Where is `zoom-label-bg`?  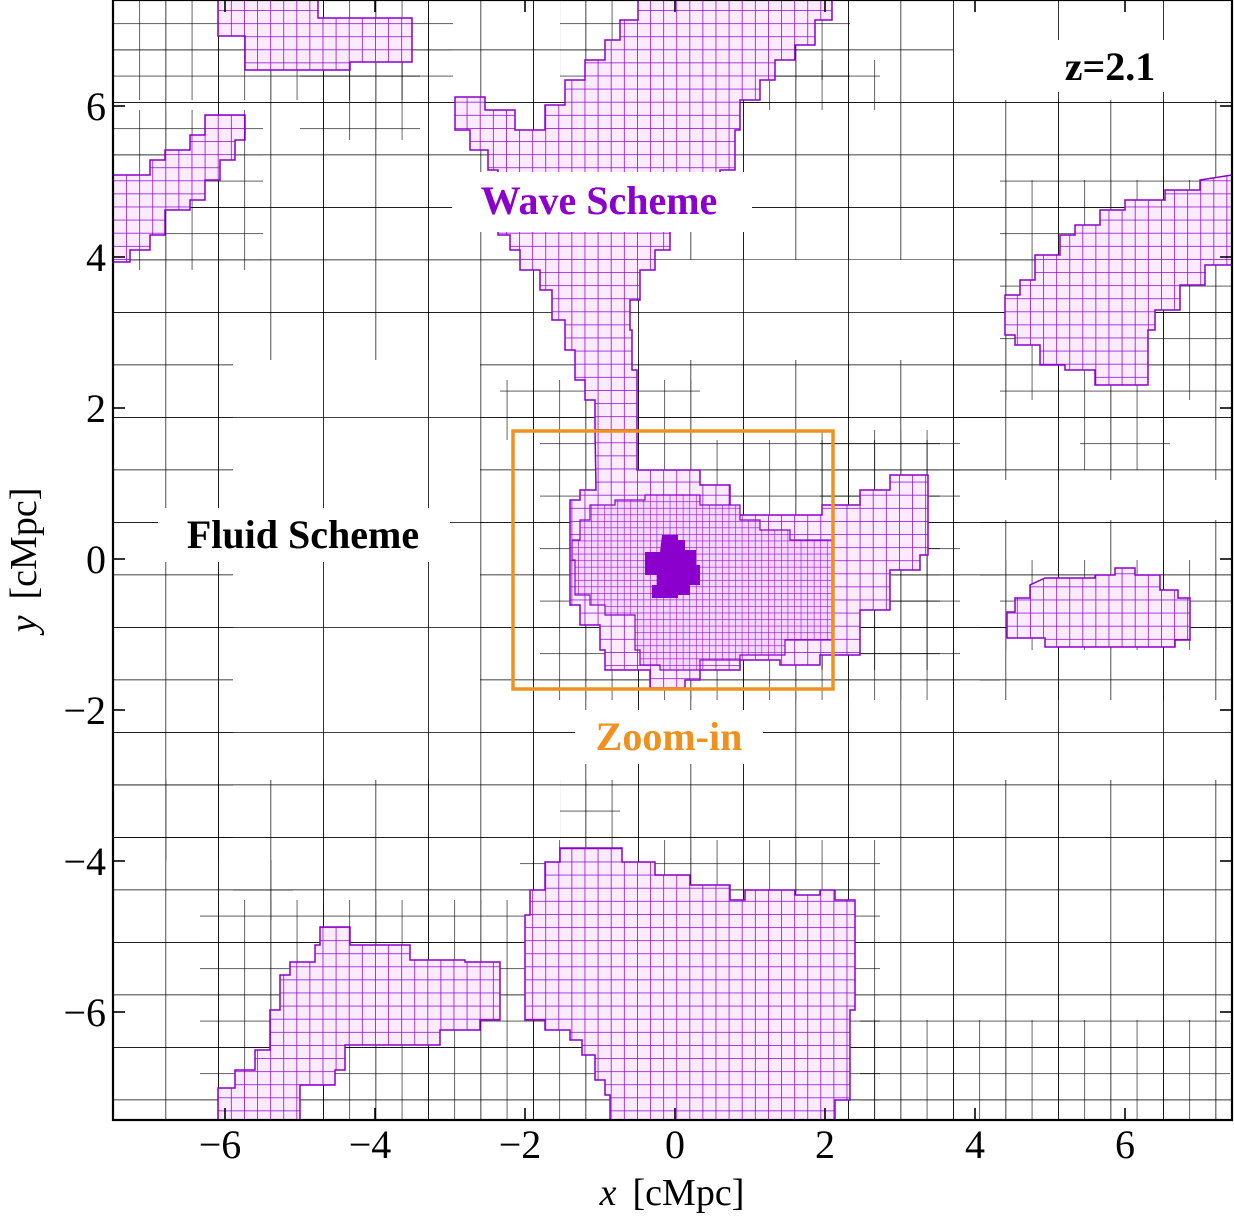 zoom-label-bg is located at coordinates (669, 737).